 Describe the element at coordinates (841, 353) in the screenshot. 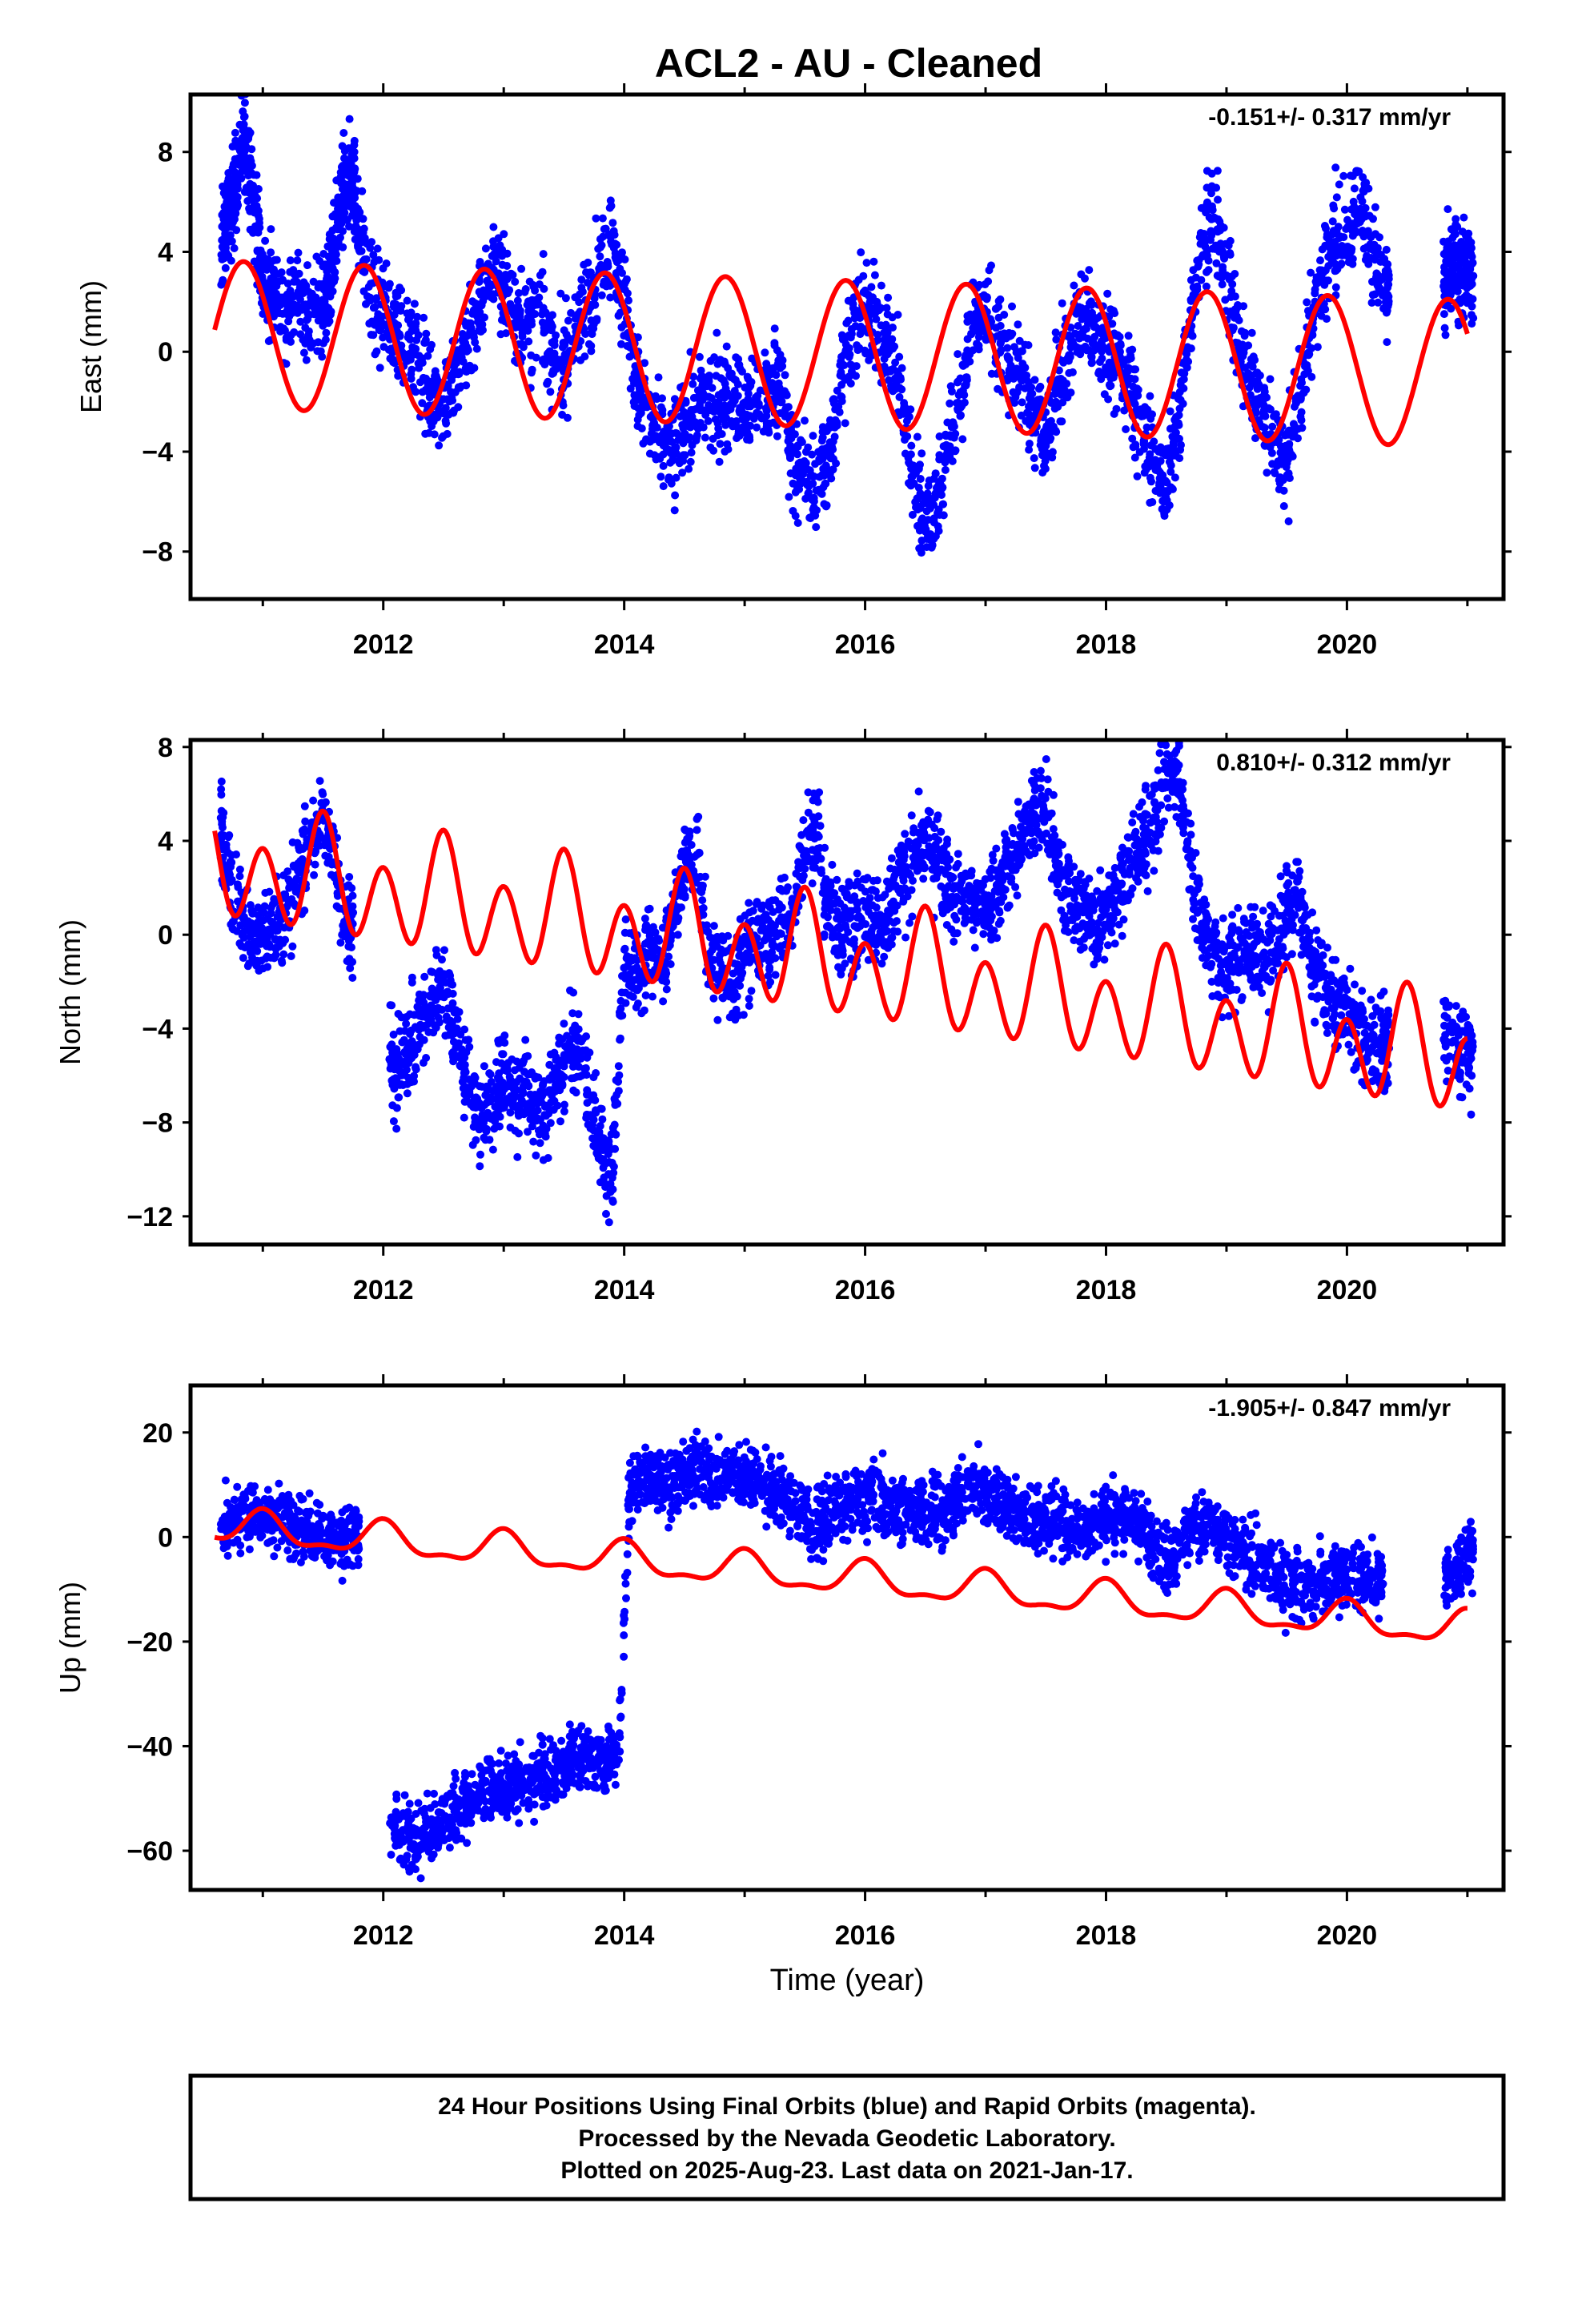

I see `east-model-curve` at that location.